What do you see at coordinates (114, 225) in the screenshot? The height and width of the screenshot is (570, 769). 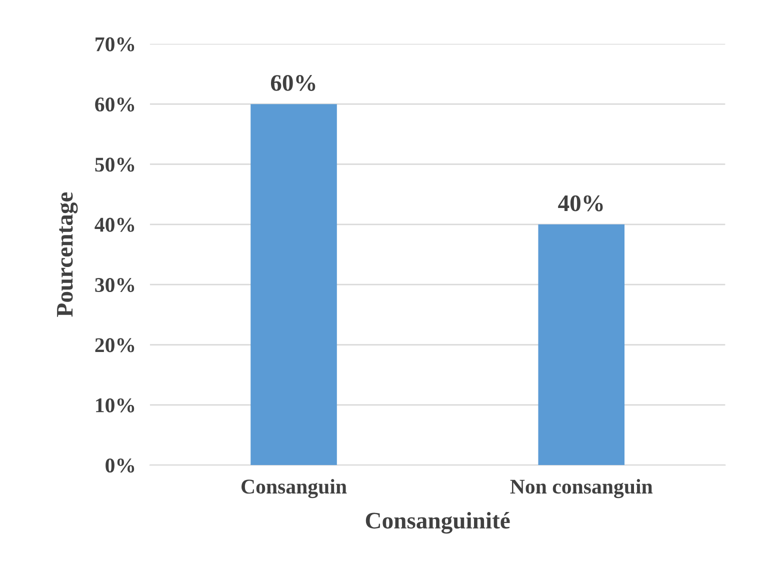 I see `y-tick-label: 40%` at bounding box center [114, 225].